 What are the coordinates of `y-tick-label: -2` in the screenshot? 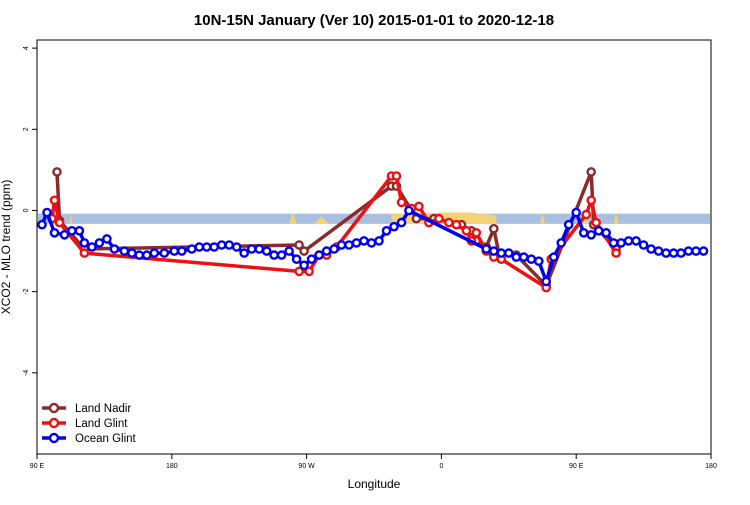 It's located at (26, 291).